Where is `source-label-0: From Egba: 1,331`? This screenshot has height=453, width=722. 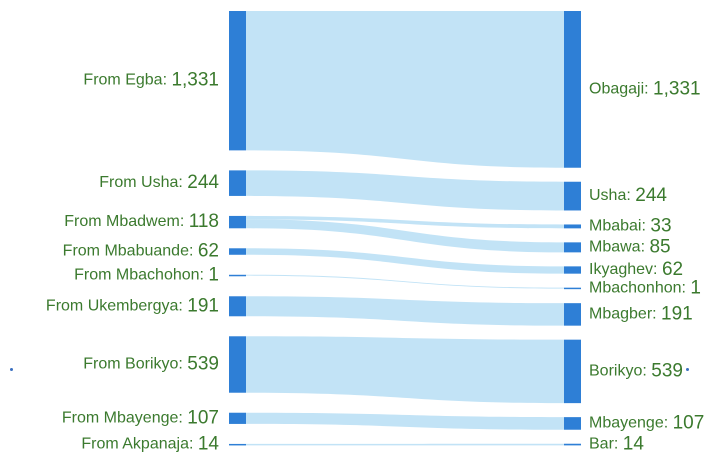 source-label-0: From Egba: 1,331 is located at coordinates (151, 80).